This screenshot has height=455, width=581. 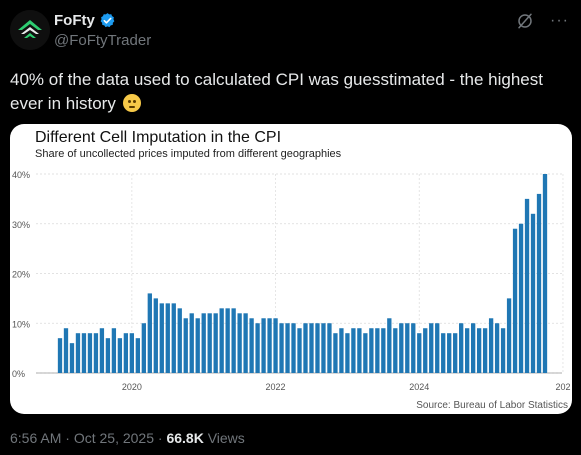 What do you see at coordinates (131, 103) in the screenshot?
I see `face-with-hand-over-mouth-emoji-icon` at bounding box center [131, 103].